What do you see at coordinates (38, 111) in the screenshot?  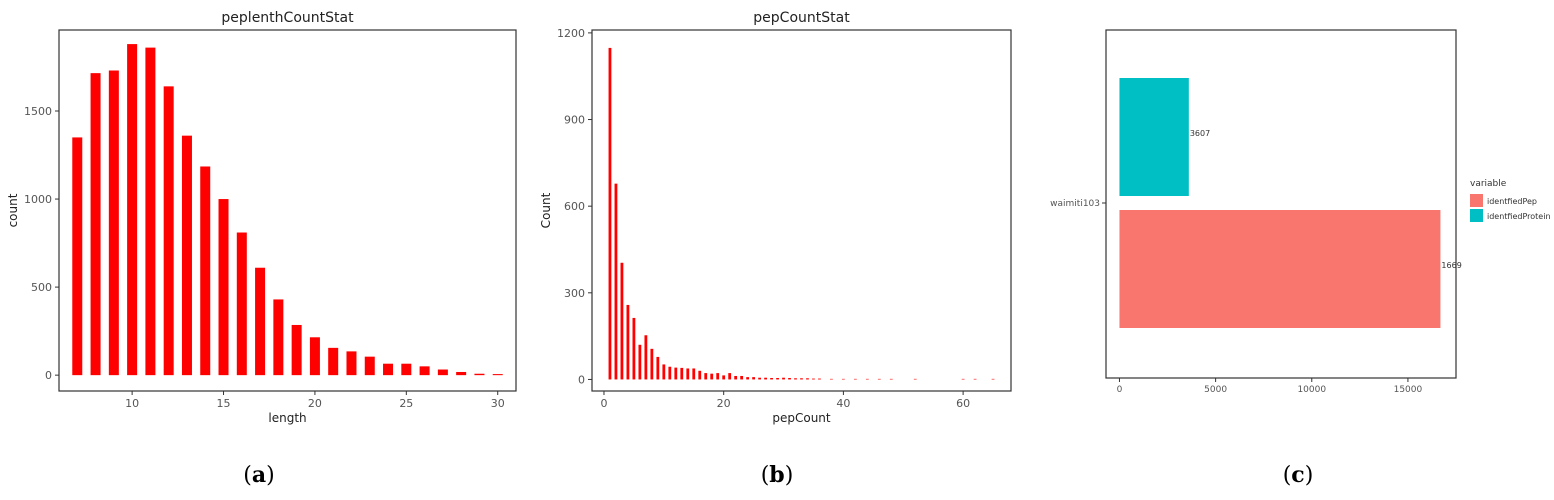 I see `y-tick-label: 1500` at bounding box center [38, 111].